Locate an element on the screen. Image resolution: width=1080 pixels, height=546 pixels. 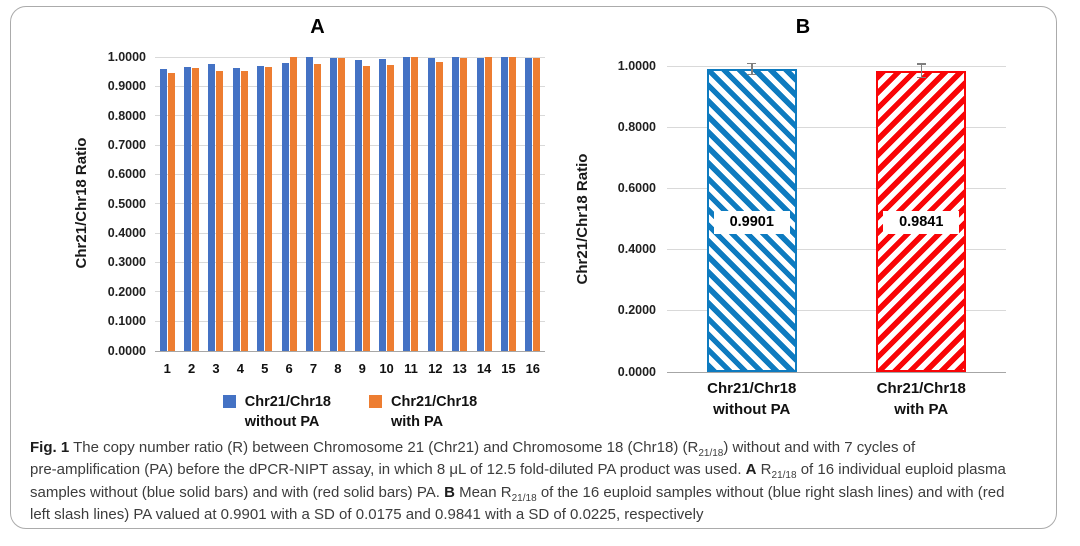
bar-sample-10-with-pa is located at coordinates (391, 207).